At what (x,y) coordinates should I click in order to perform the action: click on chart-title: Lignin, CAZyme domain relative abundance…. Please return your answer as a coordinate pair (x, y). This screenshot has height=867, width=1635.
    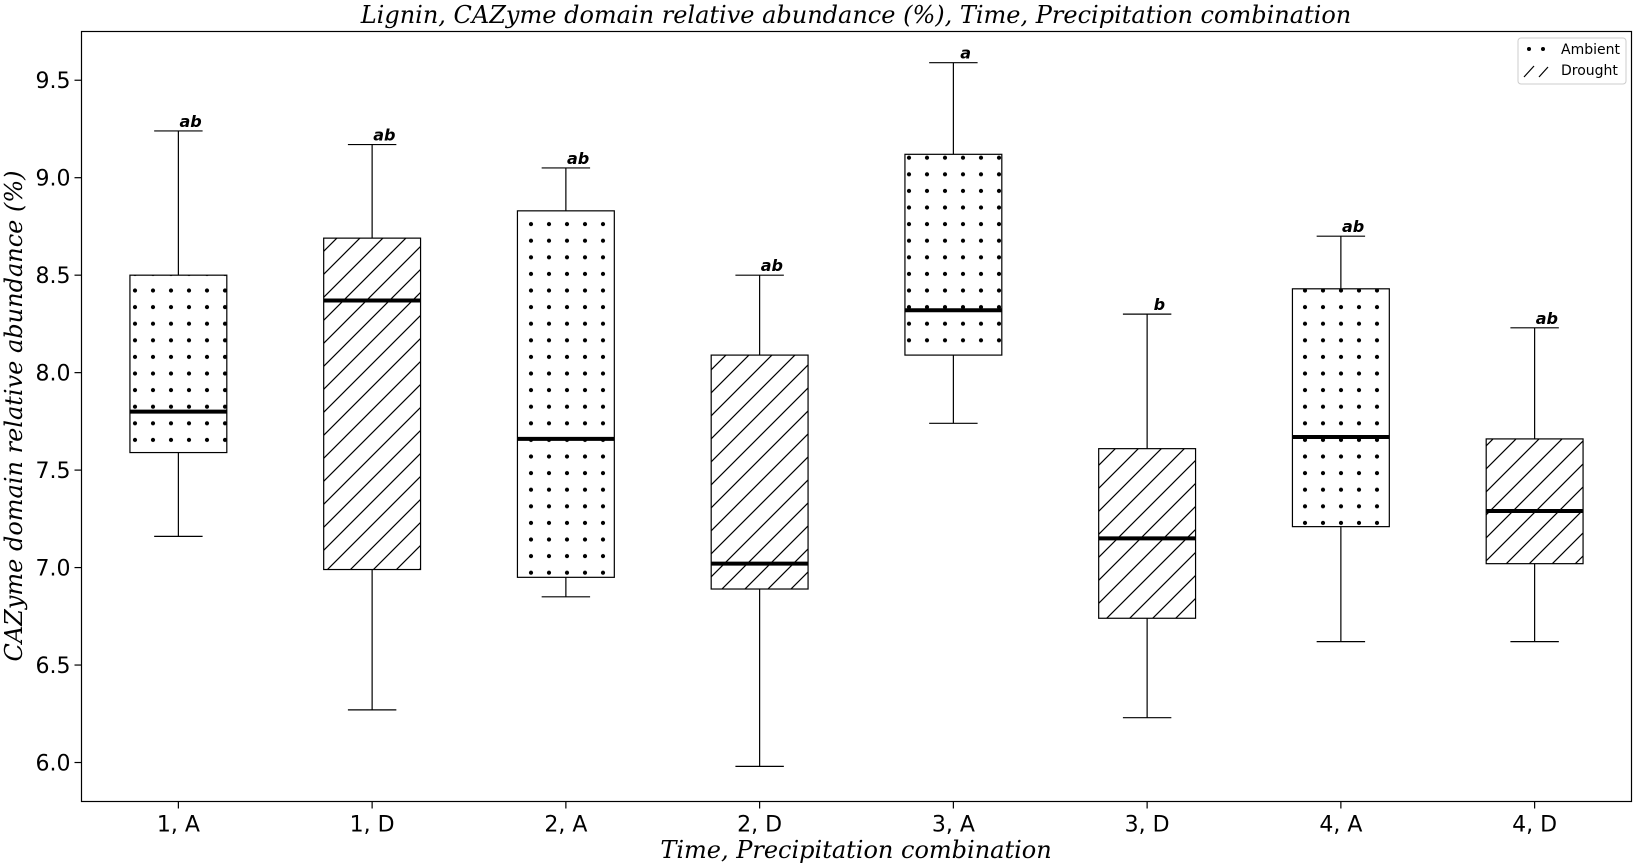
    Looking at the image, I should click on (856, 15).